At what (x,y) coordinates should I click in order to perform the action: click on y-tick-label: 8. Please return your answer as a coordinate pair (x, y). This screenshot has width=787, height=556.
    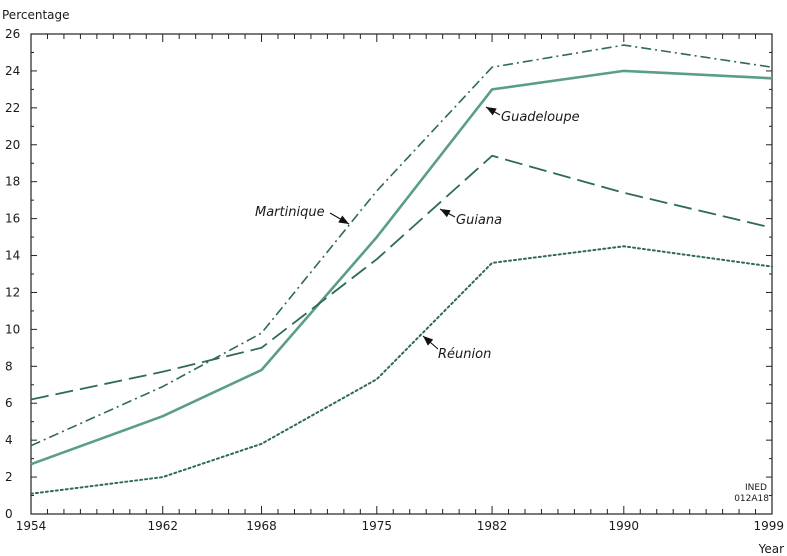
    Looking at the image, I should click on (9, 366).